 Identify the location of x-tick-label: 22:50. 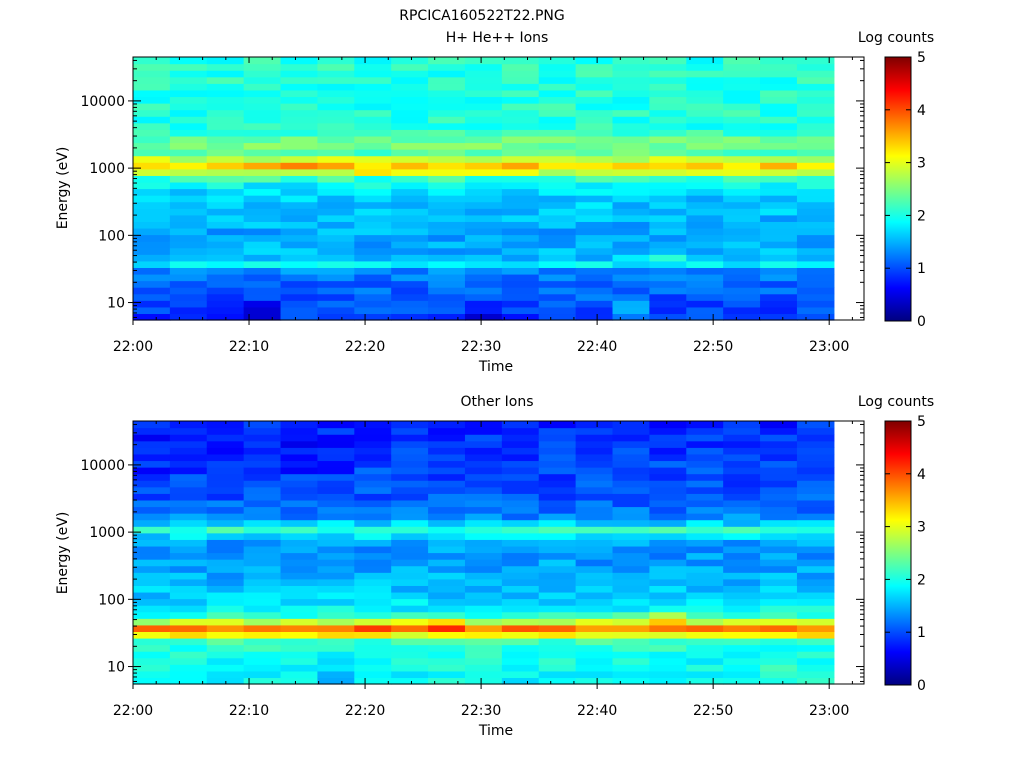
(713, 711).